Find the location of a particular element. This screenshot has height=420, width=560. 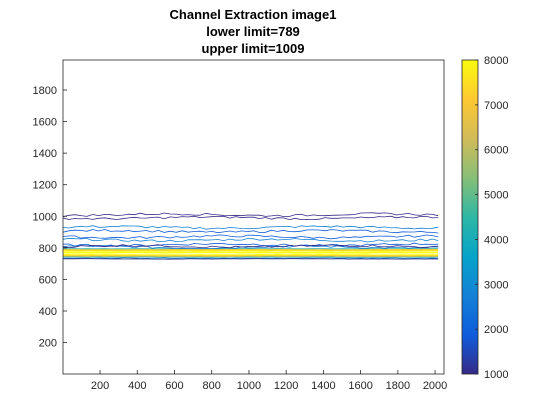

y-tick-label: 1000 is located at coordinates (45, 217).